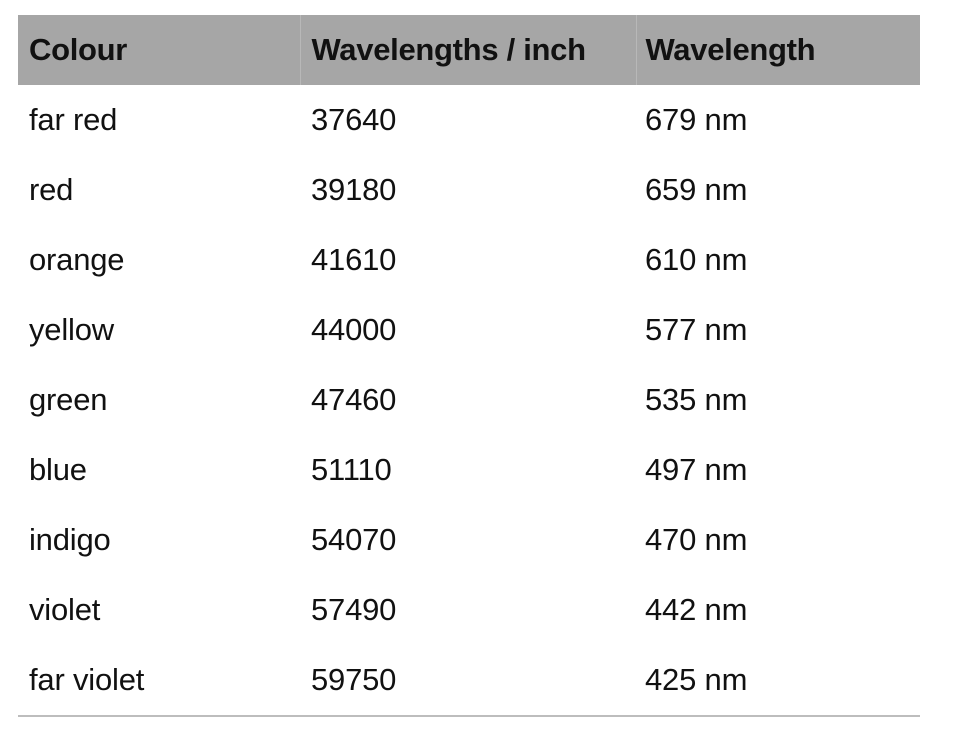 This screenshot has width=954, height=738. I want to click on table-row: far violet 59750 425 nm, so click(469, 681).